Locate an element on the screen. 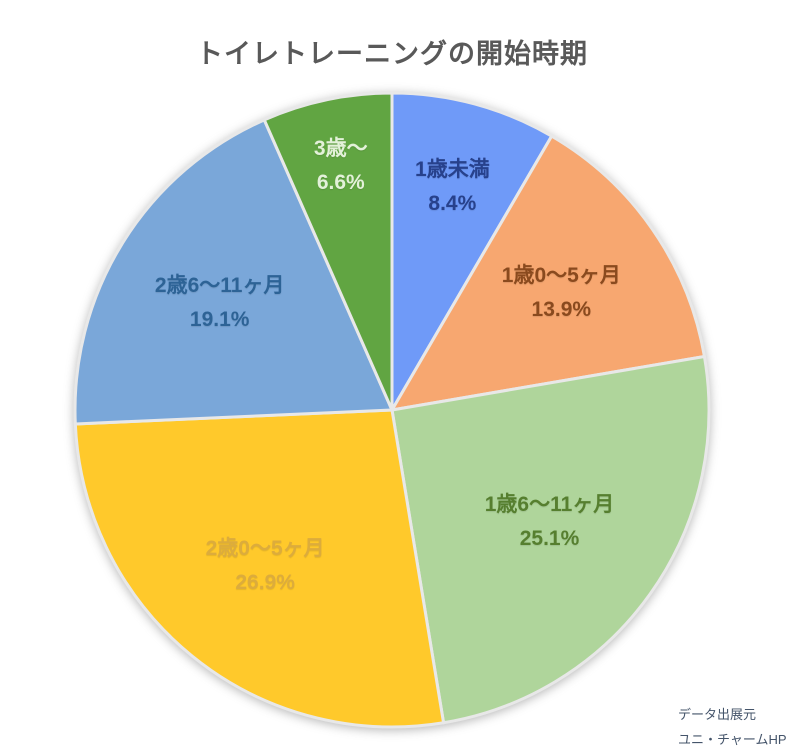 This screenshot has width=800, height=751. chart-title: トイレトレーニングの開始時期 is located at coordinates (392, 54).